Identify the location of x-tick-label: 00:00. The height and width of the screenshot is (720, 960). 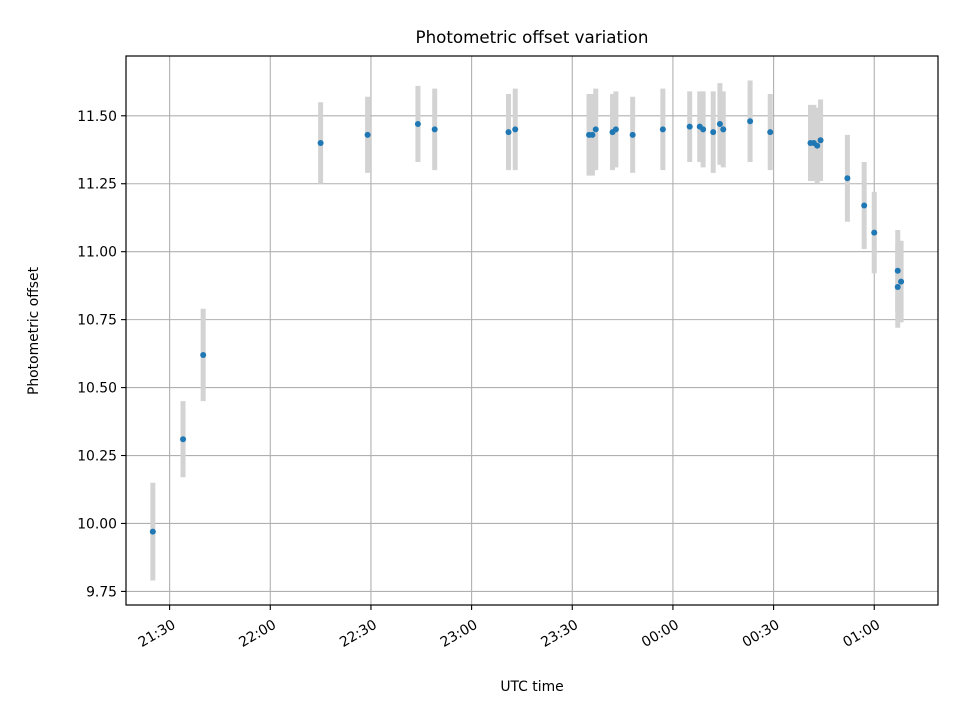
(660, 634).